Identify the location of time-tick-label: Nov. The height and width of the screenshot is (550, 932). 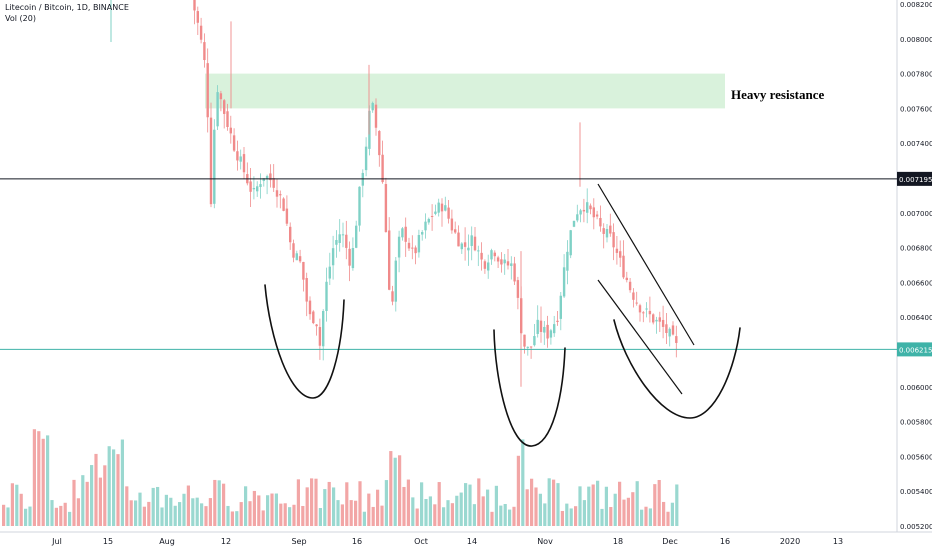
(545, 541).